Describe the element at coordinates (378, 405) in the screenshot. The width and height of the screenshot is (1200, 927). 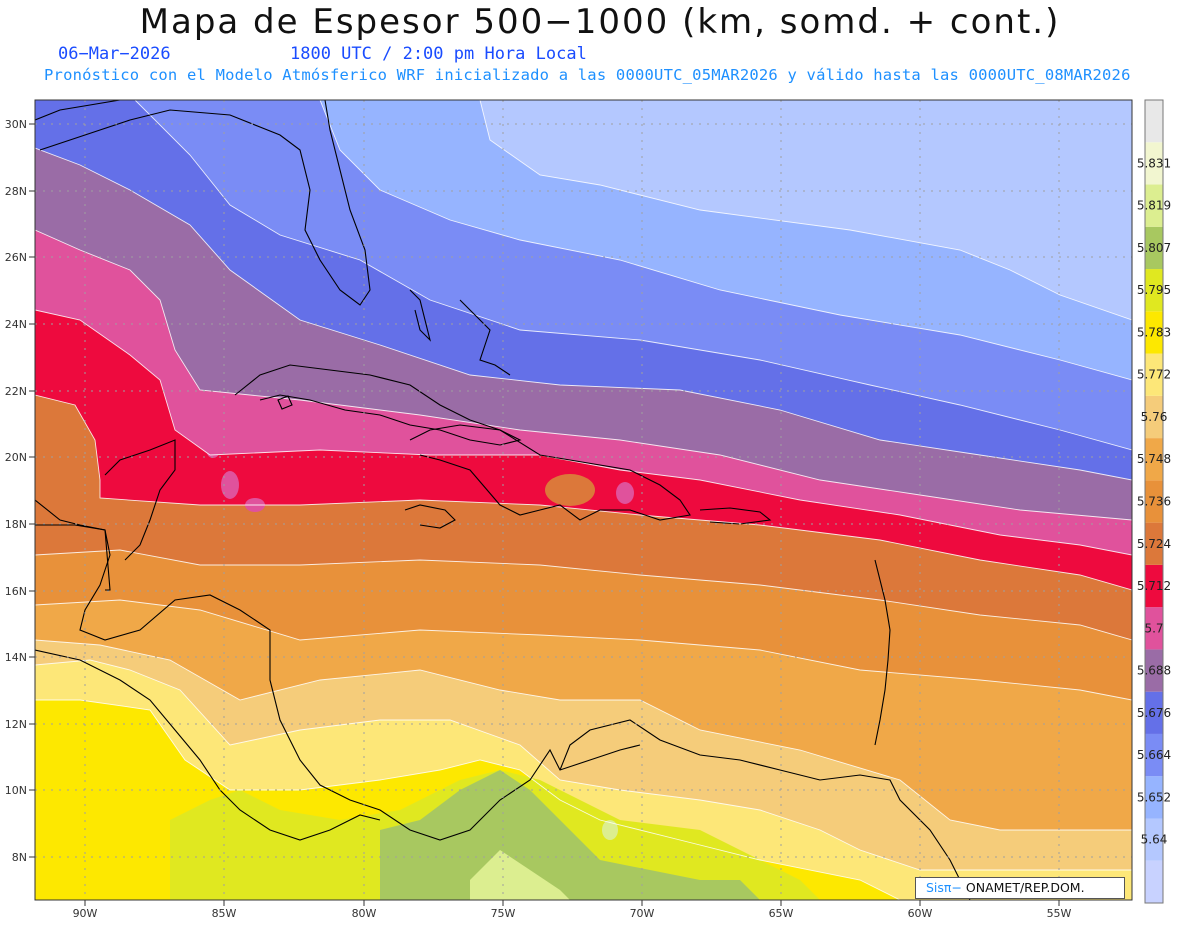
I see `cuba-coast` at that location.